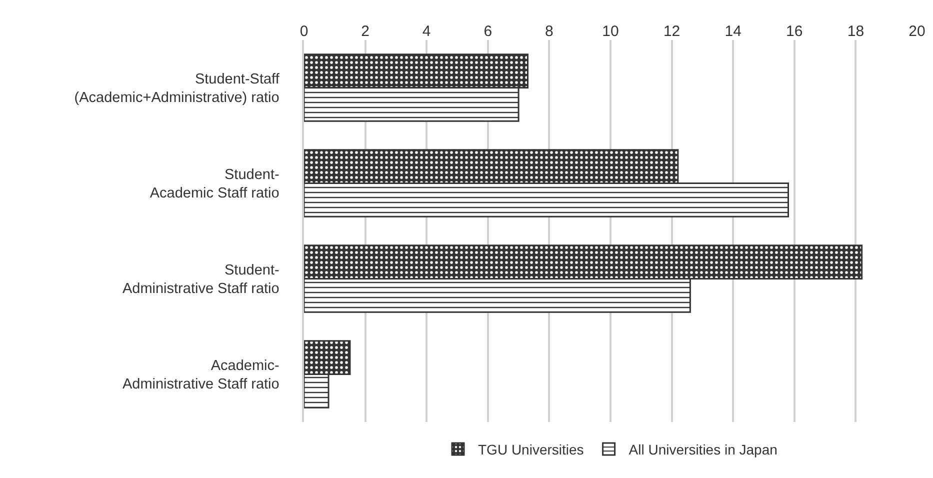 The height and width of the screenshot is (478, 933). Describe the element at coordinates (733, 31) in the screenshot. I see `x-tick-label: 14` at that location.